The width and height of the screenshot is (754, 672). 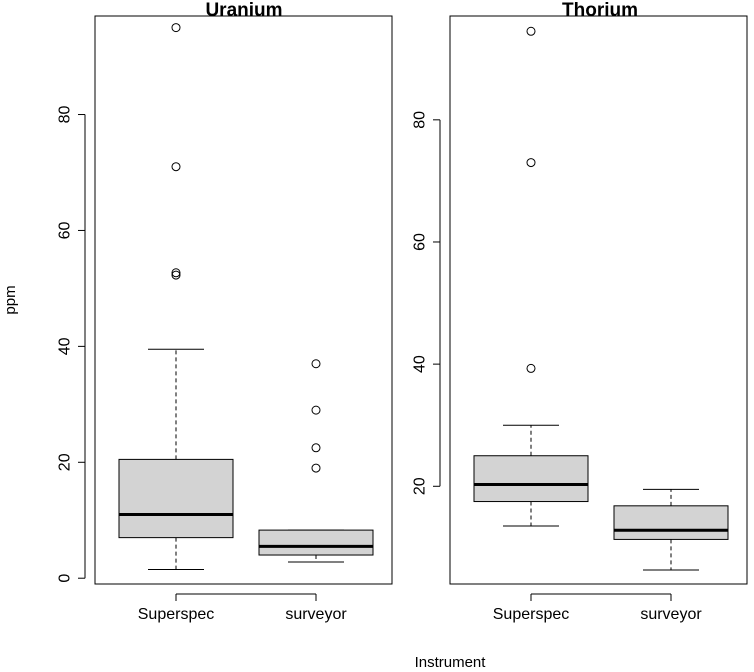 I want to click on x-axis-title: Instrument, so click(x=451, y=662).